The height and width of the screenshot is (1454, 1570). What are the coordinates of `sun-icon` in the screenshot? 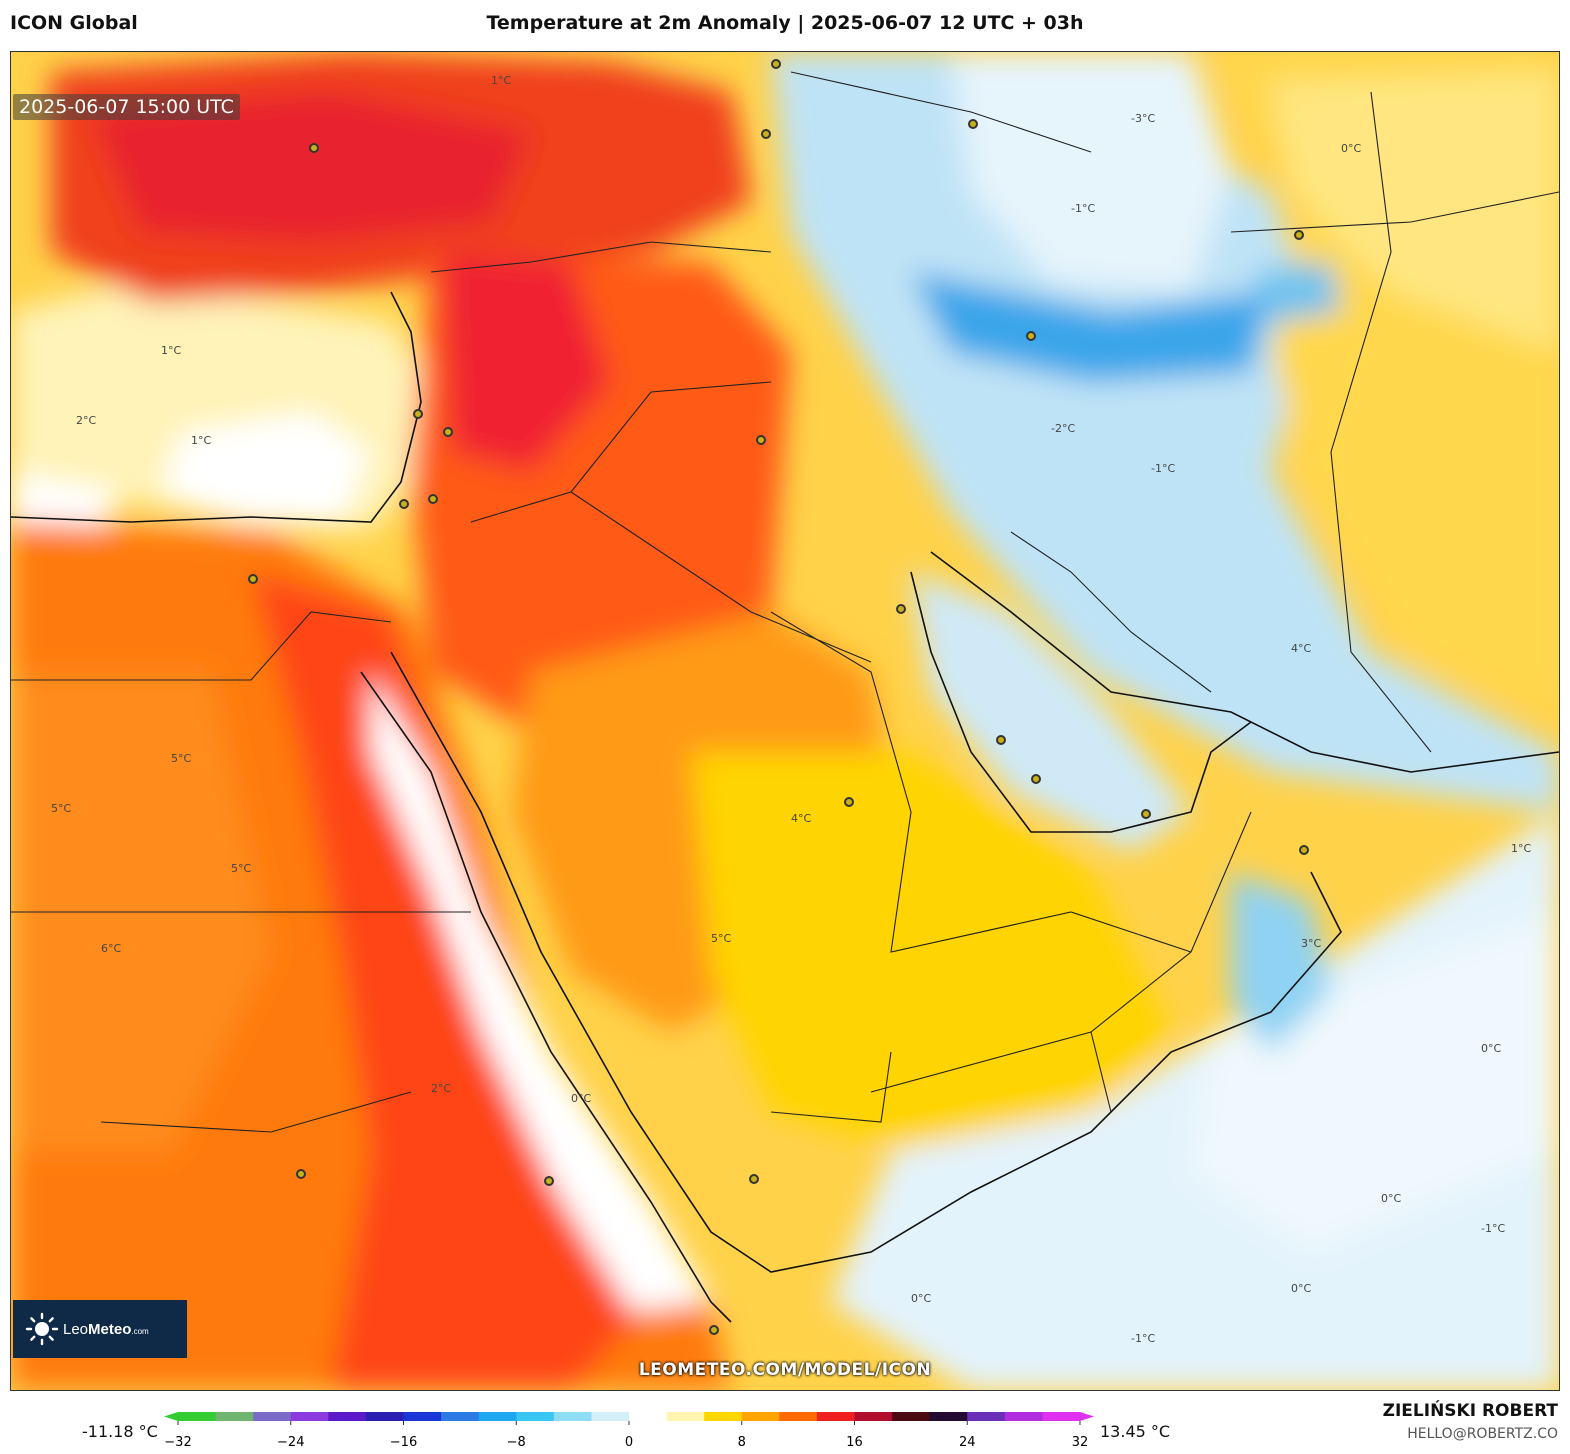 It's located at (42, 1329).